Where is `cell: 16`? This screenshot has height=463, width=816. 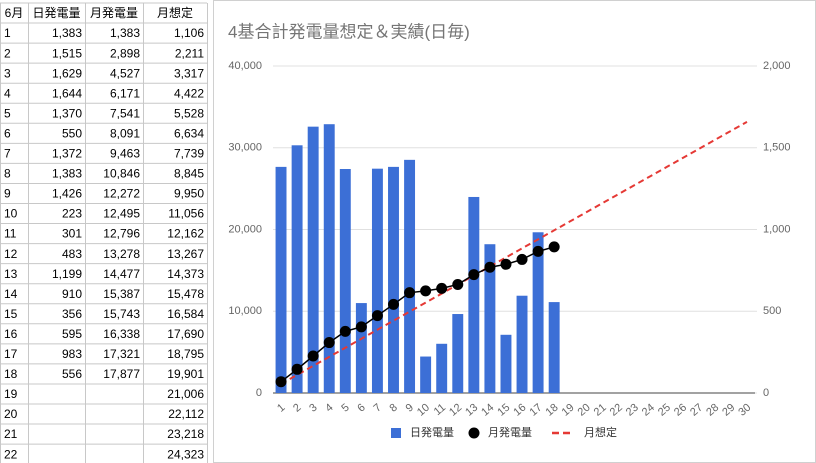
cell: 16 is located at coordinates (11, 334).